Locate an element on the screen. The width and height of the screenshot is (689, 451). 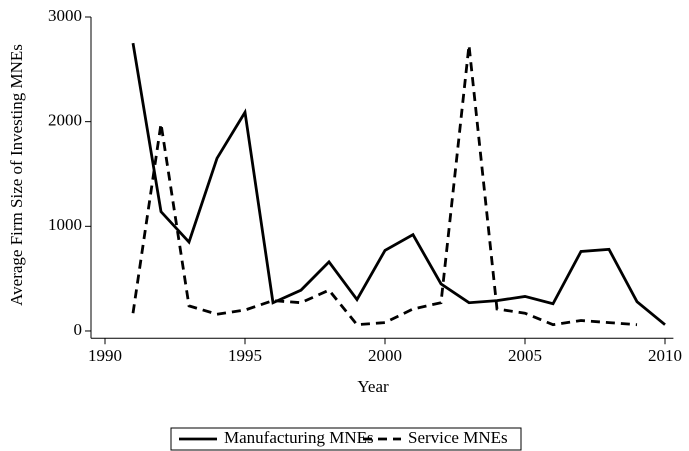
legend-label: Manufacturing MNEs is located at coordinates (299, 437).